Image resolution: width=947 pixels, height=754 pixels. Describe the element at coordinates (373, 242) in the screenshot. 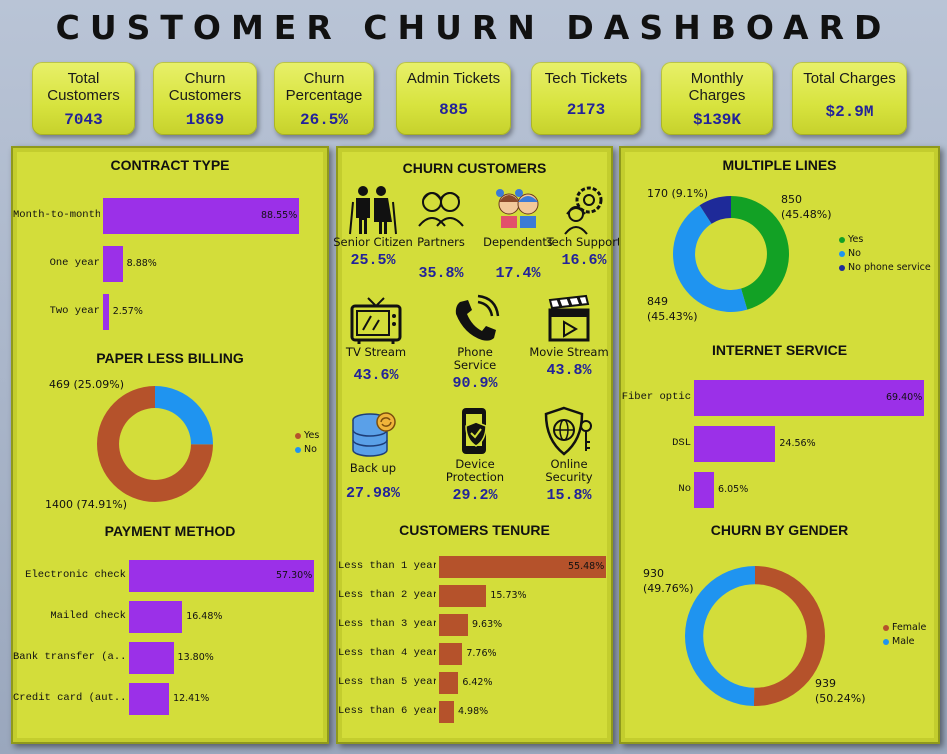

I see `churn-item-name: Senior Citizen` at that location.